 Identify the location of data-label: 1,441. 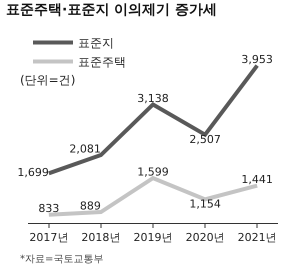
(257, 179).